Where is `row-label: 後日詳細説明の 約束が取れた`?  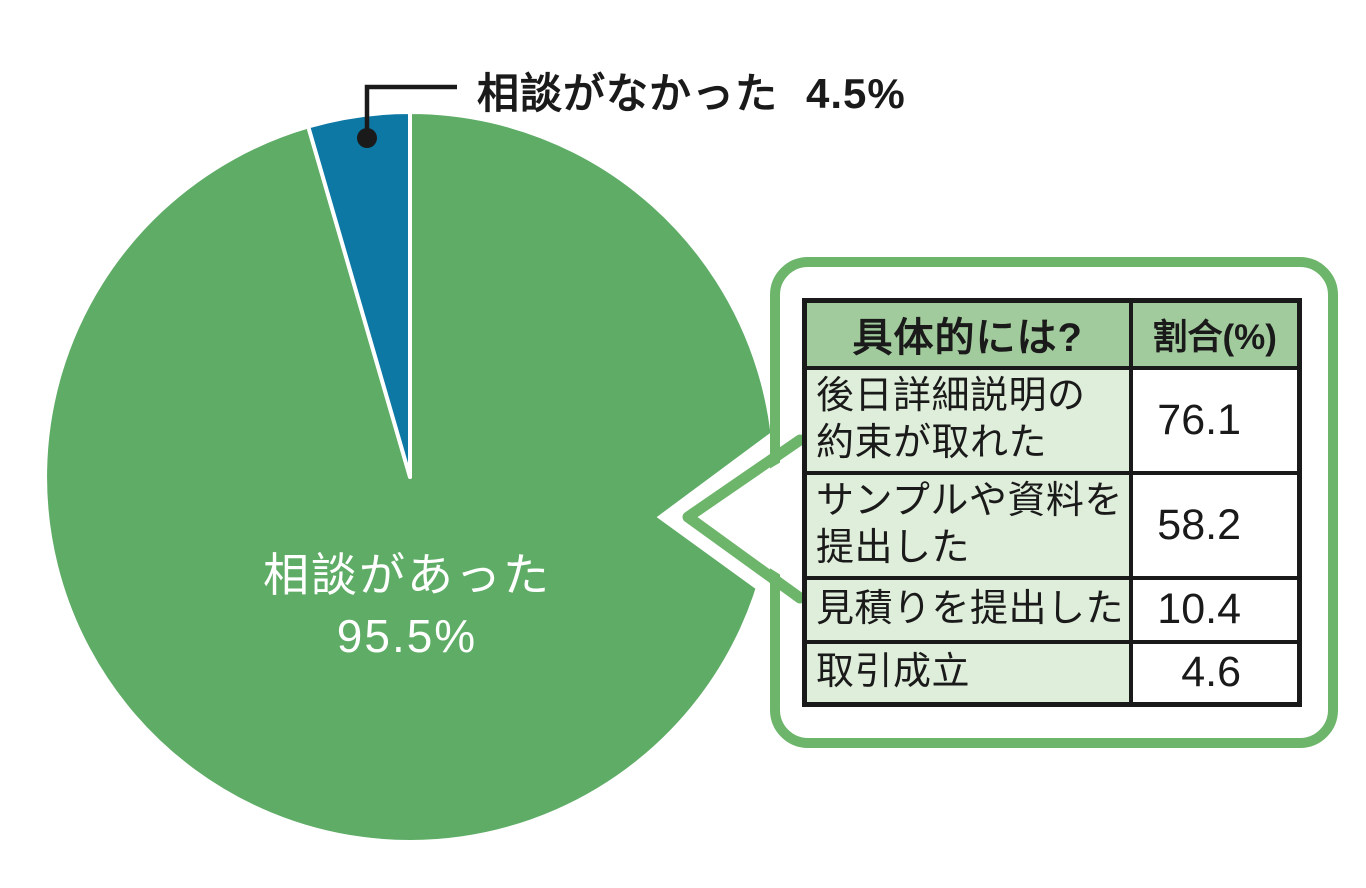
row-label: 後日詳細説明の 約束が取れた is located at coordinates (967, 420).